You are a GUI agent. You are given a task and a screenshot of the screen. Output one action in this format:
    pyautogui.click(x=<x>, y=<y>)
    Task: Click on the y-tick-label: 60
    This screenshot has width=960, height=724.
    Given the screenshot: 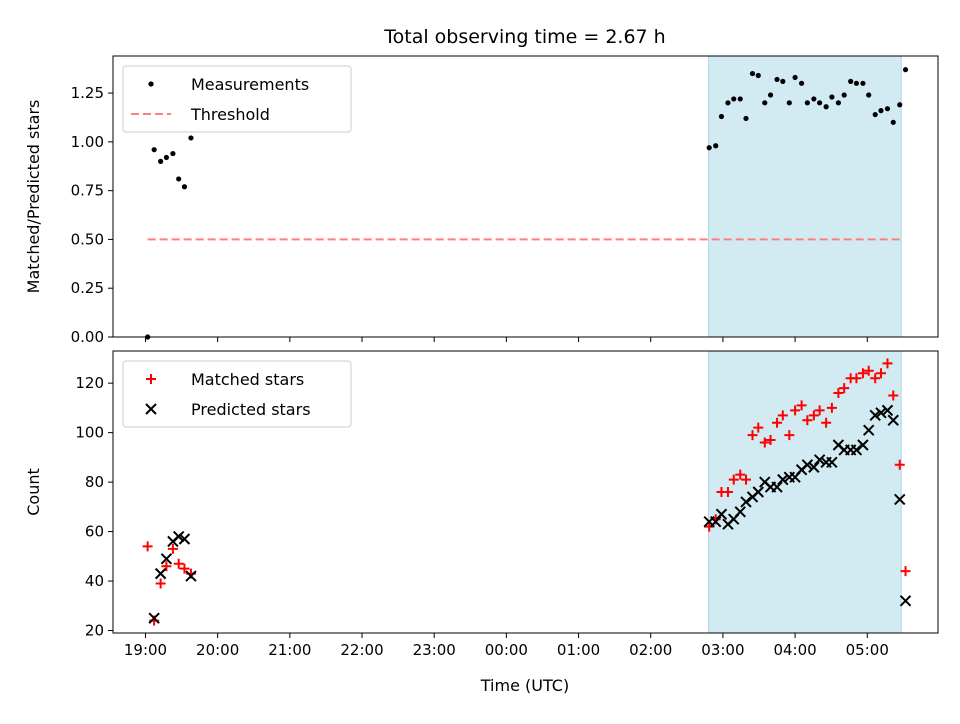 What is the action you would take?
    pyautogui.click(x=94, y=532)
    